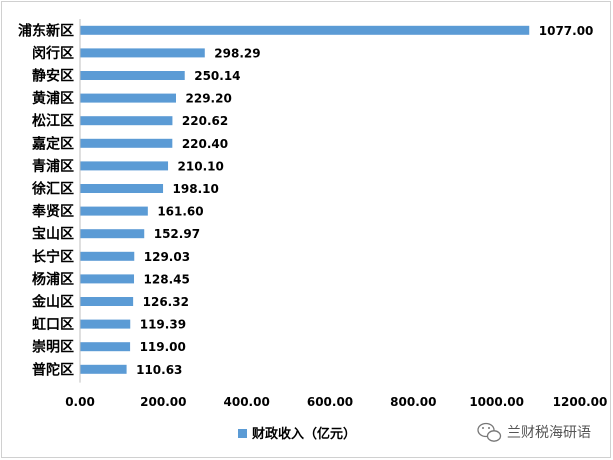  Describe the element at coordinates (52, 302) in the screenshot. I see `category-label: 金山区` at that location.